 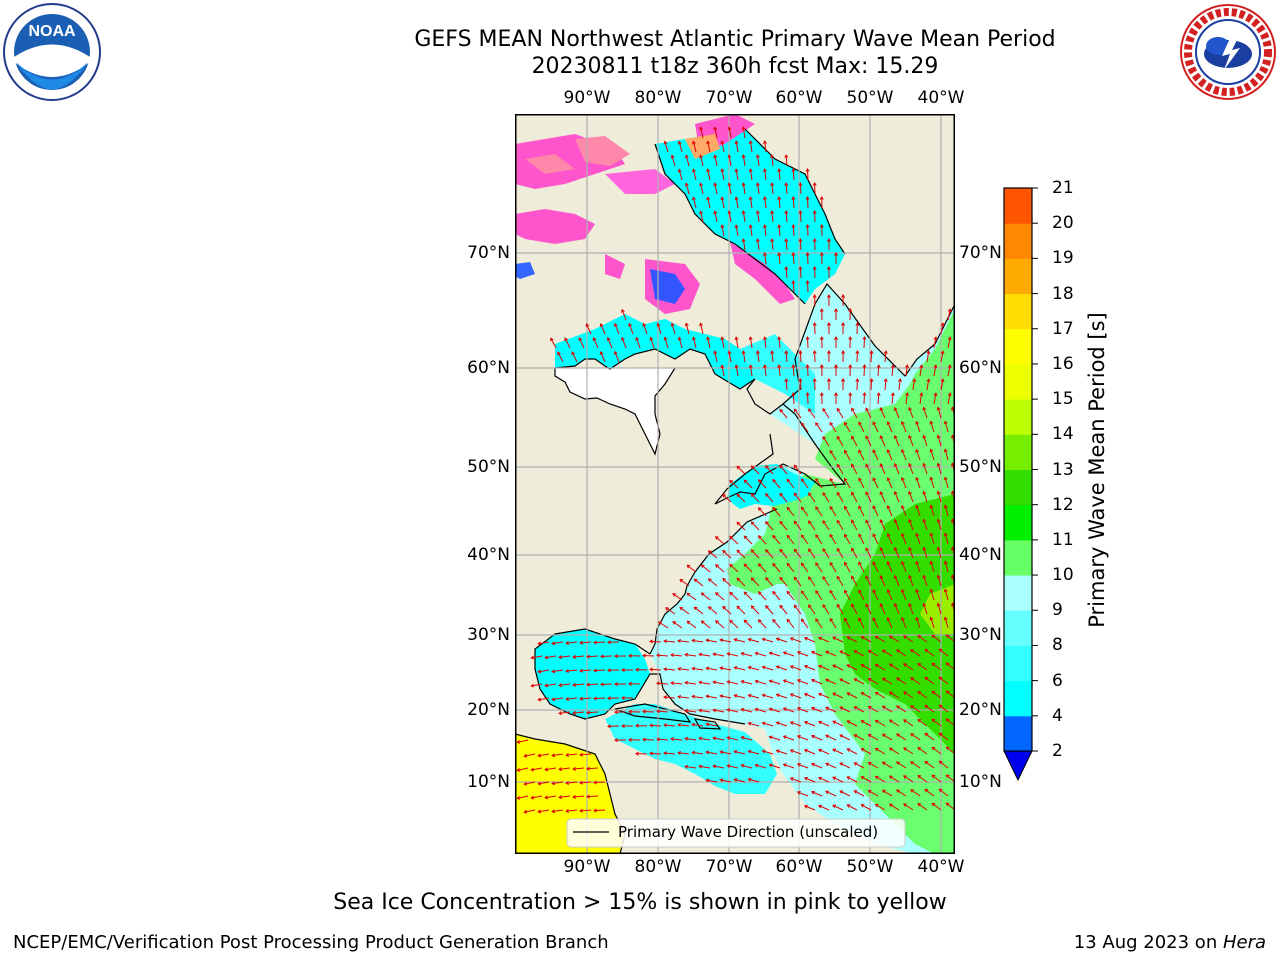 What do you see at coordinates (748, 832) in the screenshot?
I see `legend-label: Primary Wave Direction (unscaled)` at bounding box center [748, 832].